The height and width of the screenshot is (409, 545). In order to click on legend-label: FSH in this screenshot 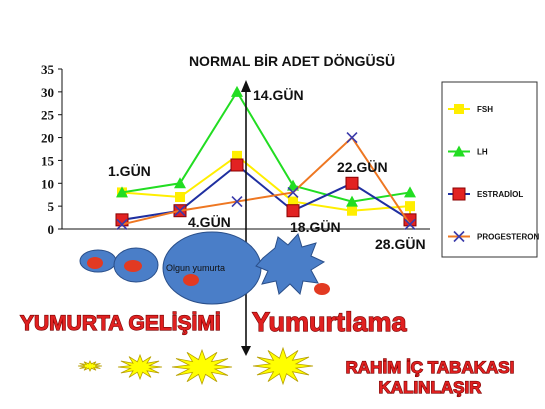, I will do `click(485, 109)`.